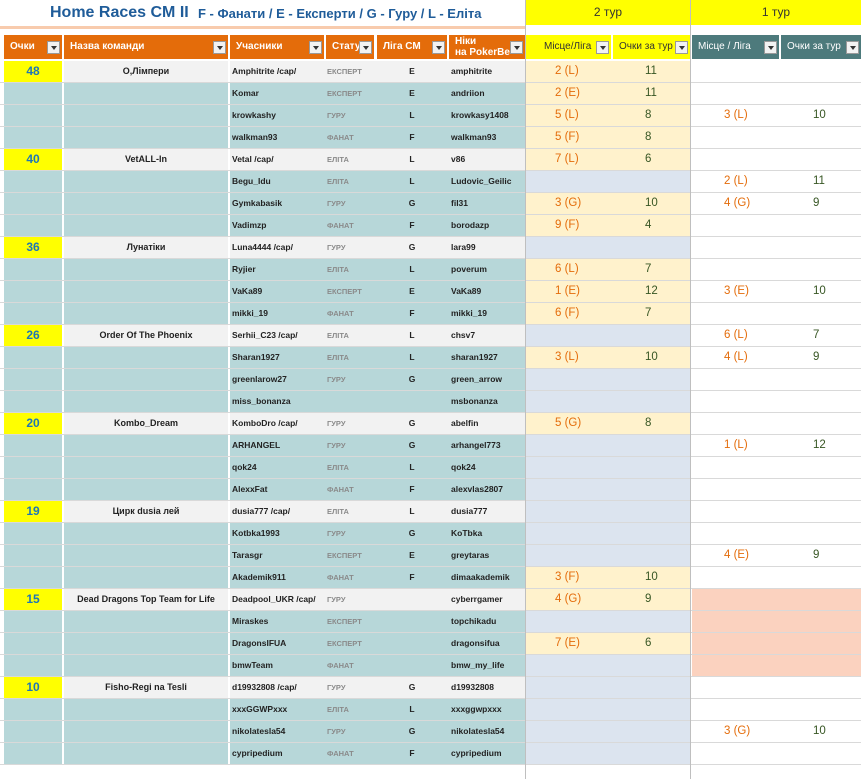 The image size is (861, 779). What do you see at coordinates (567, 291) in the screenshot?
I see `round2-place: 1 (E)` at bounding box center [567, 291].